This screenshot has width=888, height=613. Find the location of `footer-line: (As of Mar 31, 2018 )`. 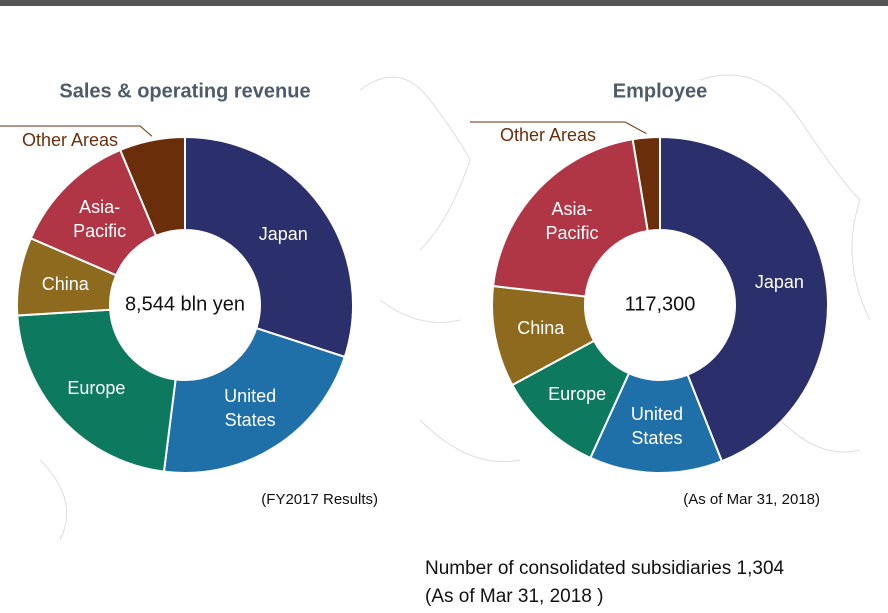

footer-line: (As of Mar 31, 2018 ) is located at coordinates (514, 596).